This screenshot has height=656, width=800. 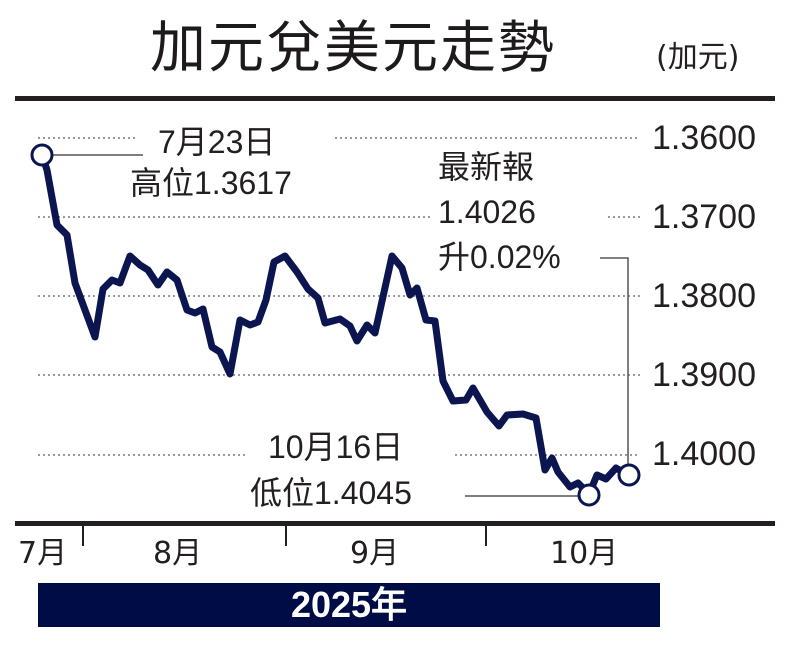 I want to click on y-tick-label: 1.3600, so click(x=704, y=138).